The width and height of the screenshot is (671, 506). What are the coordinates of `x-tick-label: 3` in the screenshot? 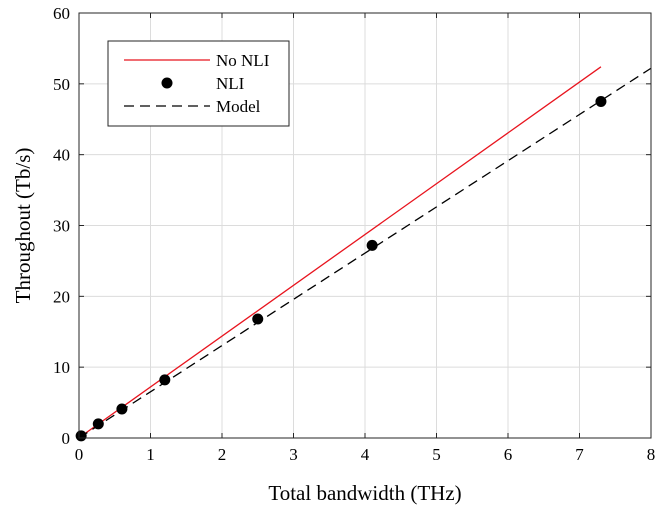 It's located at (293, 454).